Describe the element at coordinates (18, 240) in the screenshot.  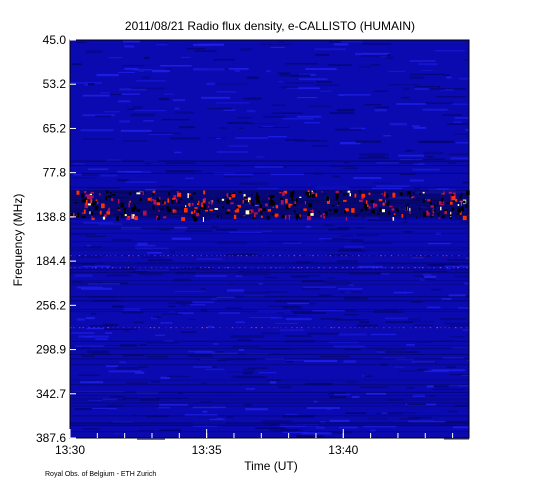
I see `y-axis-label: Frequency (MHz)` at that location.